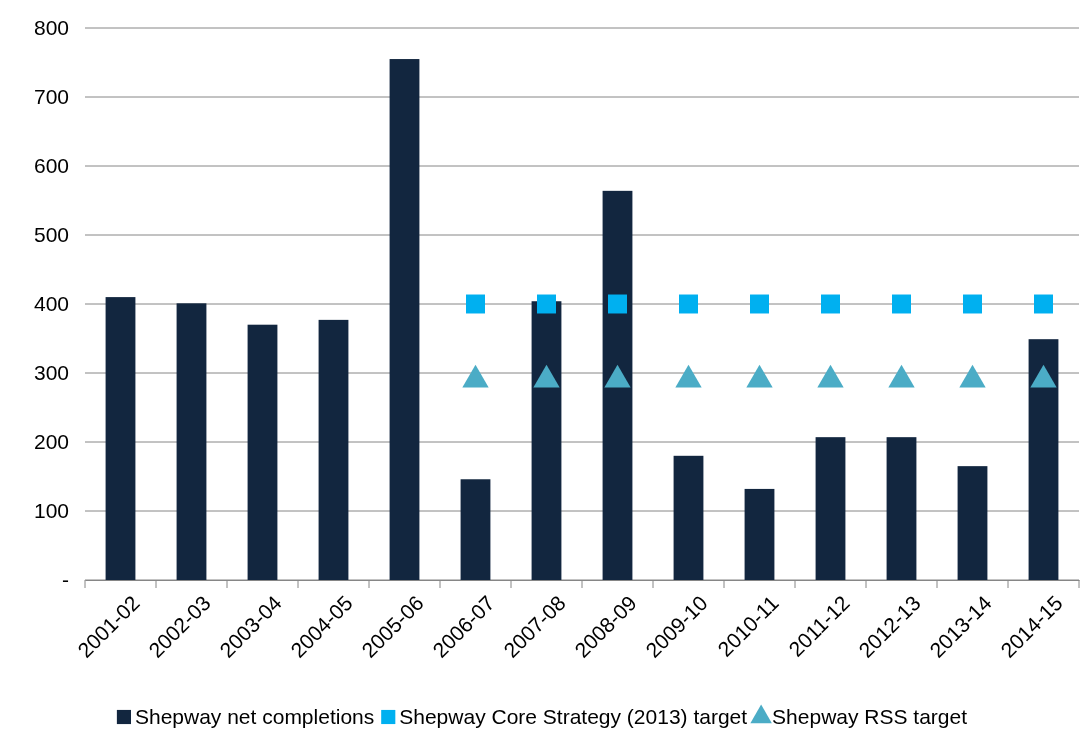 The width and height of the screenshot is (1089, 731). What do you see at coordinates (870, 717) in the screenshot?
I see `legend-label: Shepway RSS target` at bounding box center [870, 717].